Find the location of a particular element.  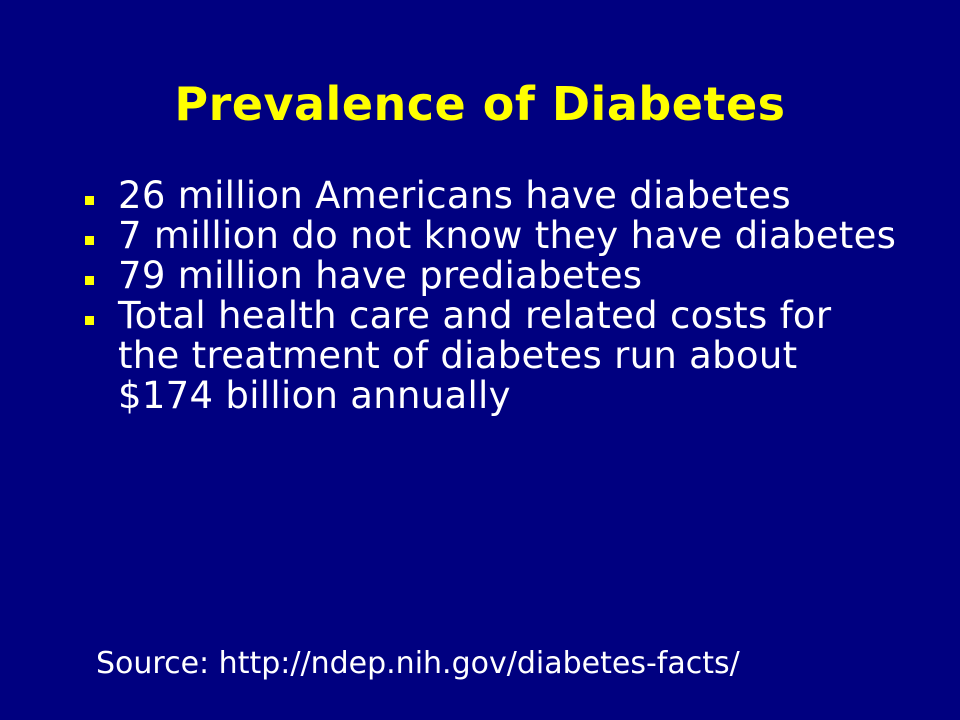

bullet-text: 79 million have prediabetes is located at coordinates (380, 275).